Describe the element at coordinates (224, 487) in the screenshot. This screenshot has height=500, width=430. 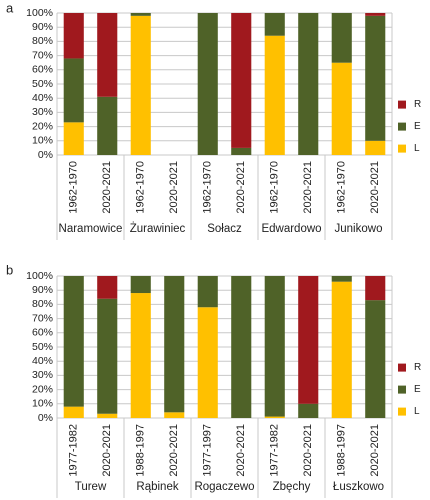
I see `group-label: Rogaczewo` at that location.